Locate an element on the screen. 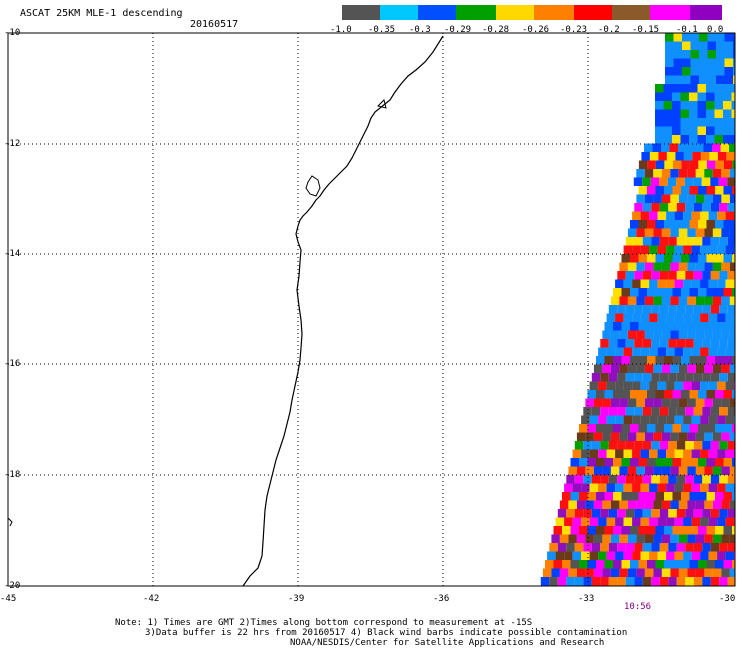  color-swatch is located at coordinates (593, 12).